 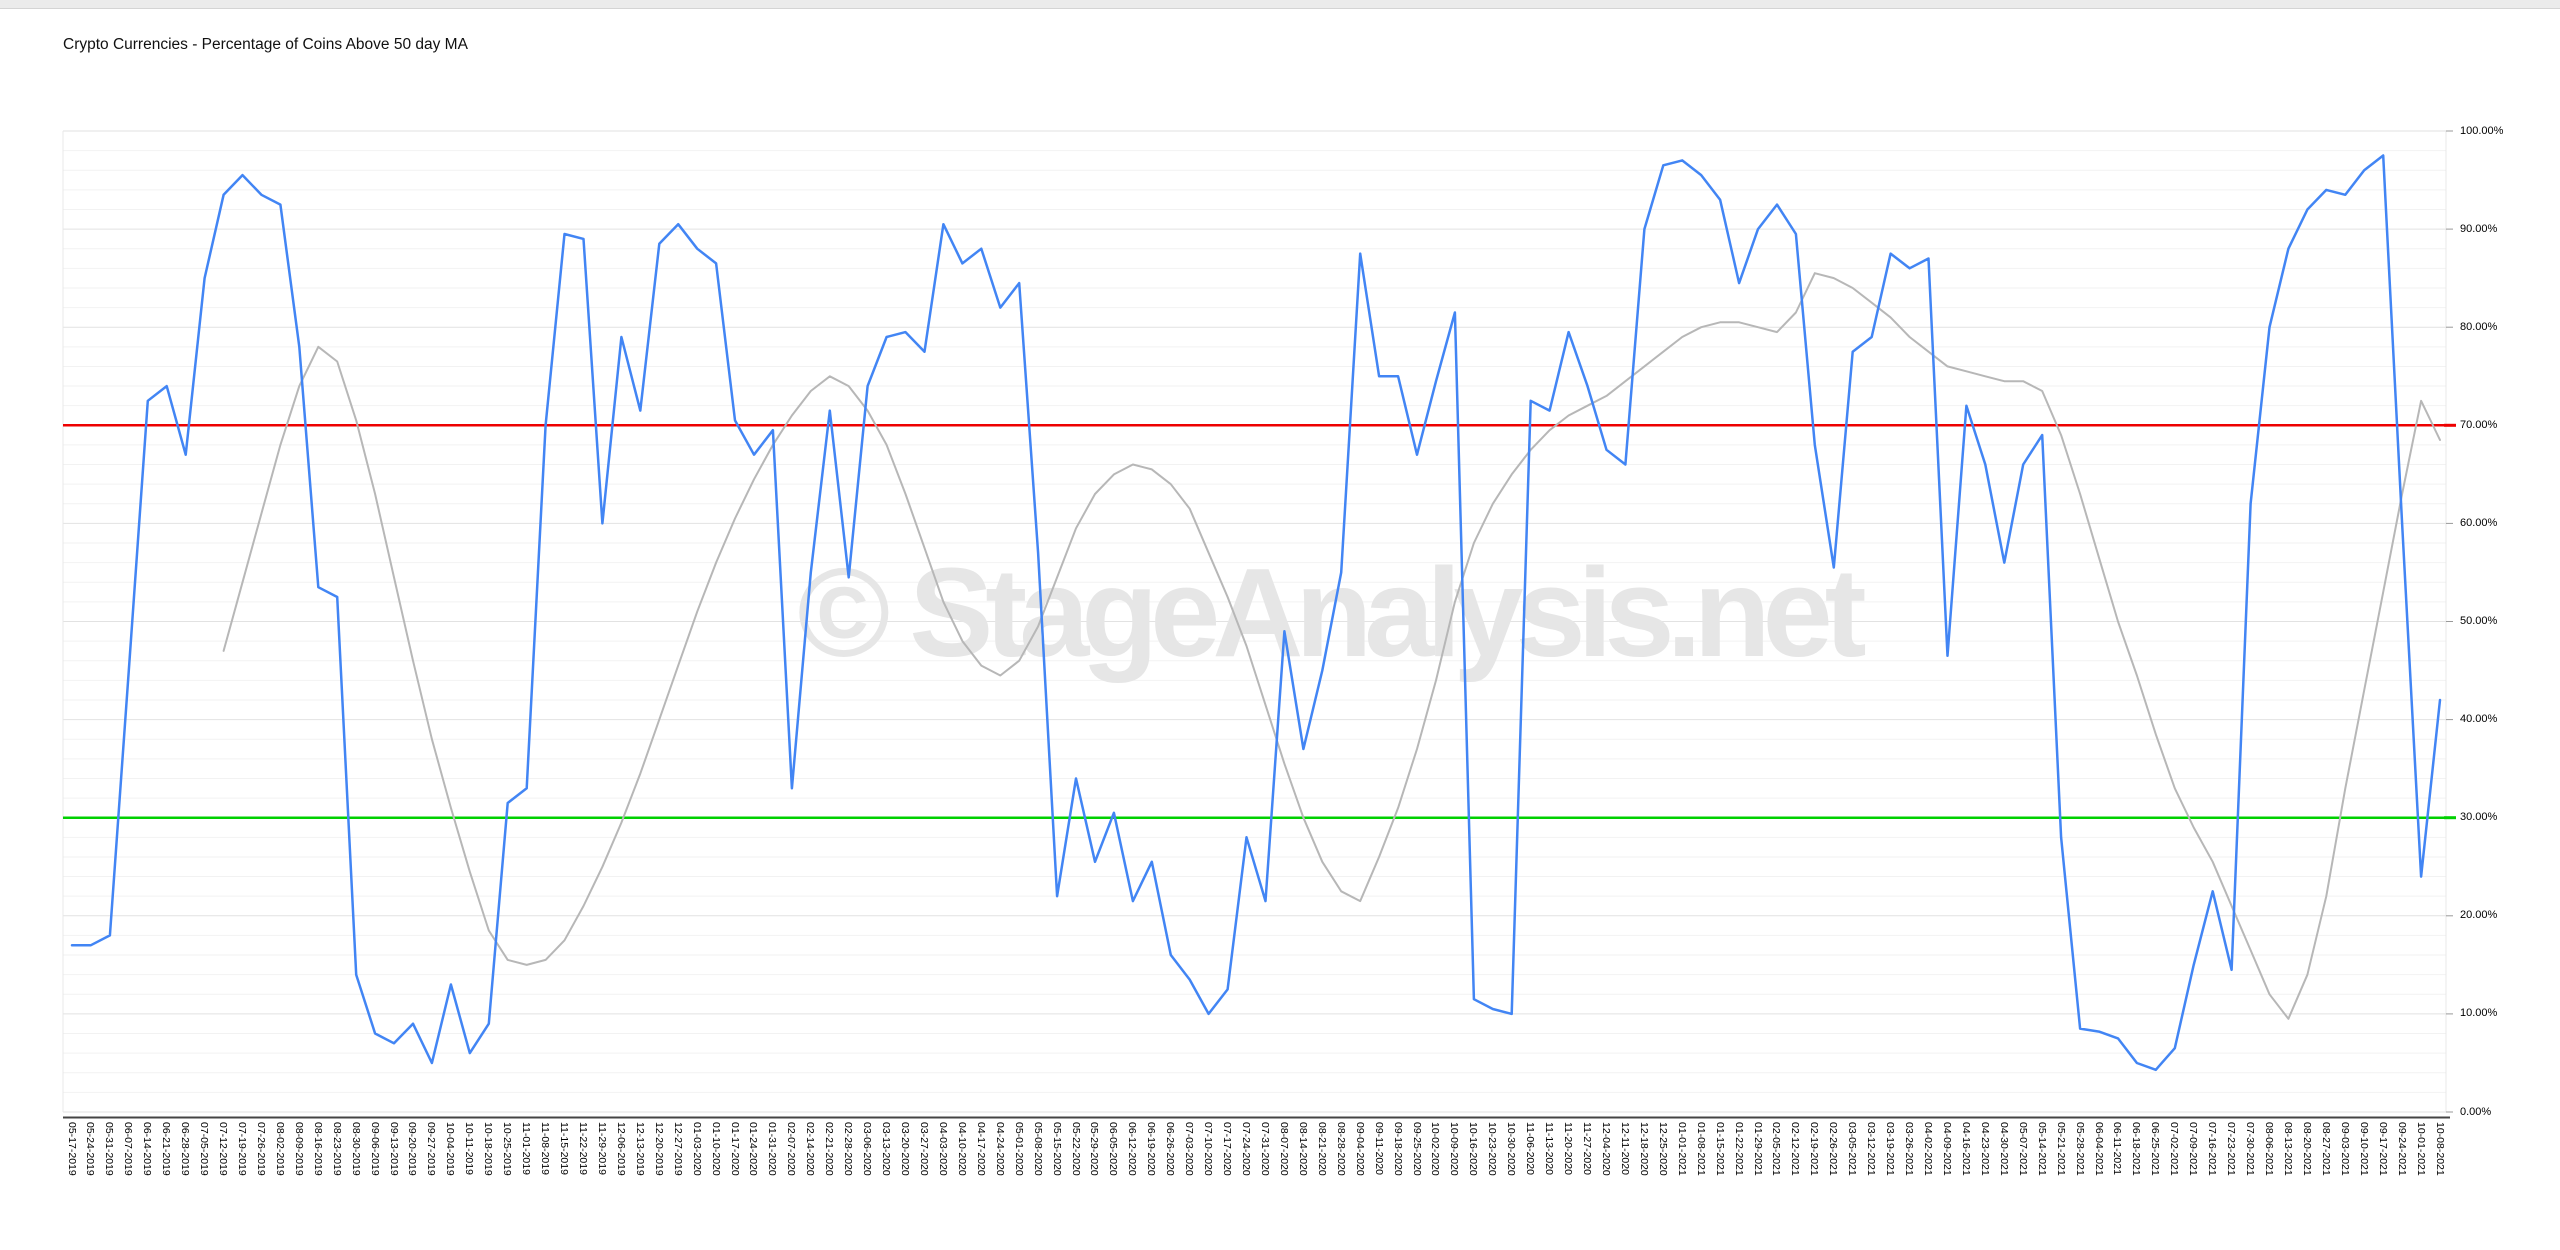 I want to click on x-axis-label: 02-05-2021, so click(x=1776, y=1149).